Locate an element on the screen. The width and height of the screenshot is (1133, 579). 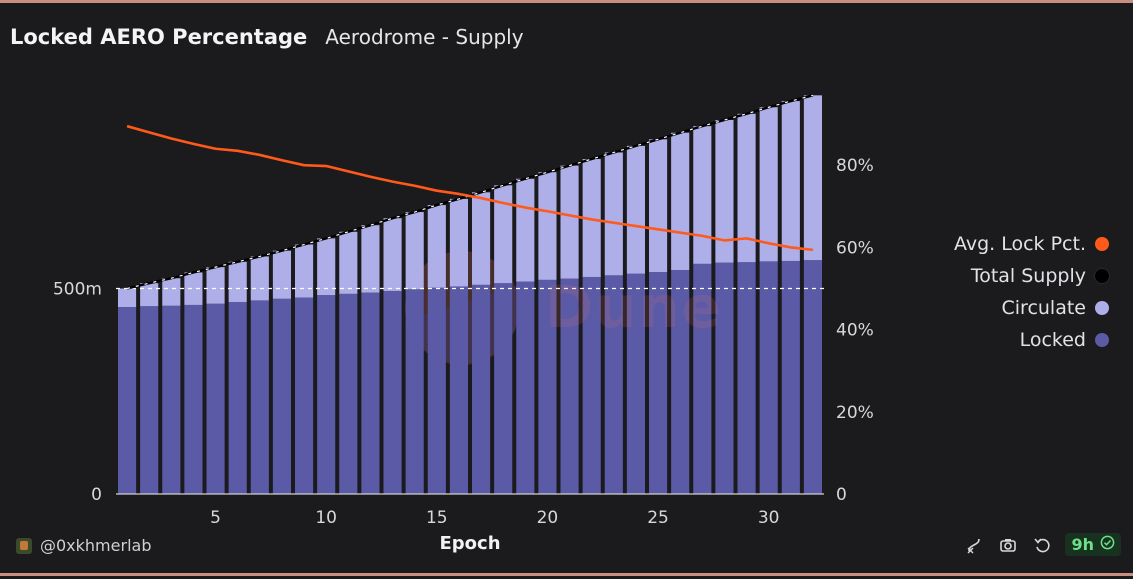
x-axis-title: Epoch is located at coordinates (469, 543).